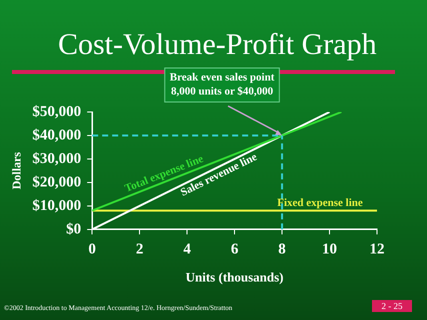  Describe the element at coordinates (74, 229) in the screenshot. I see `y-tick-label: $0` at that location.